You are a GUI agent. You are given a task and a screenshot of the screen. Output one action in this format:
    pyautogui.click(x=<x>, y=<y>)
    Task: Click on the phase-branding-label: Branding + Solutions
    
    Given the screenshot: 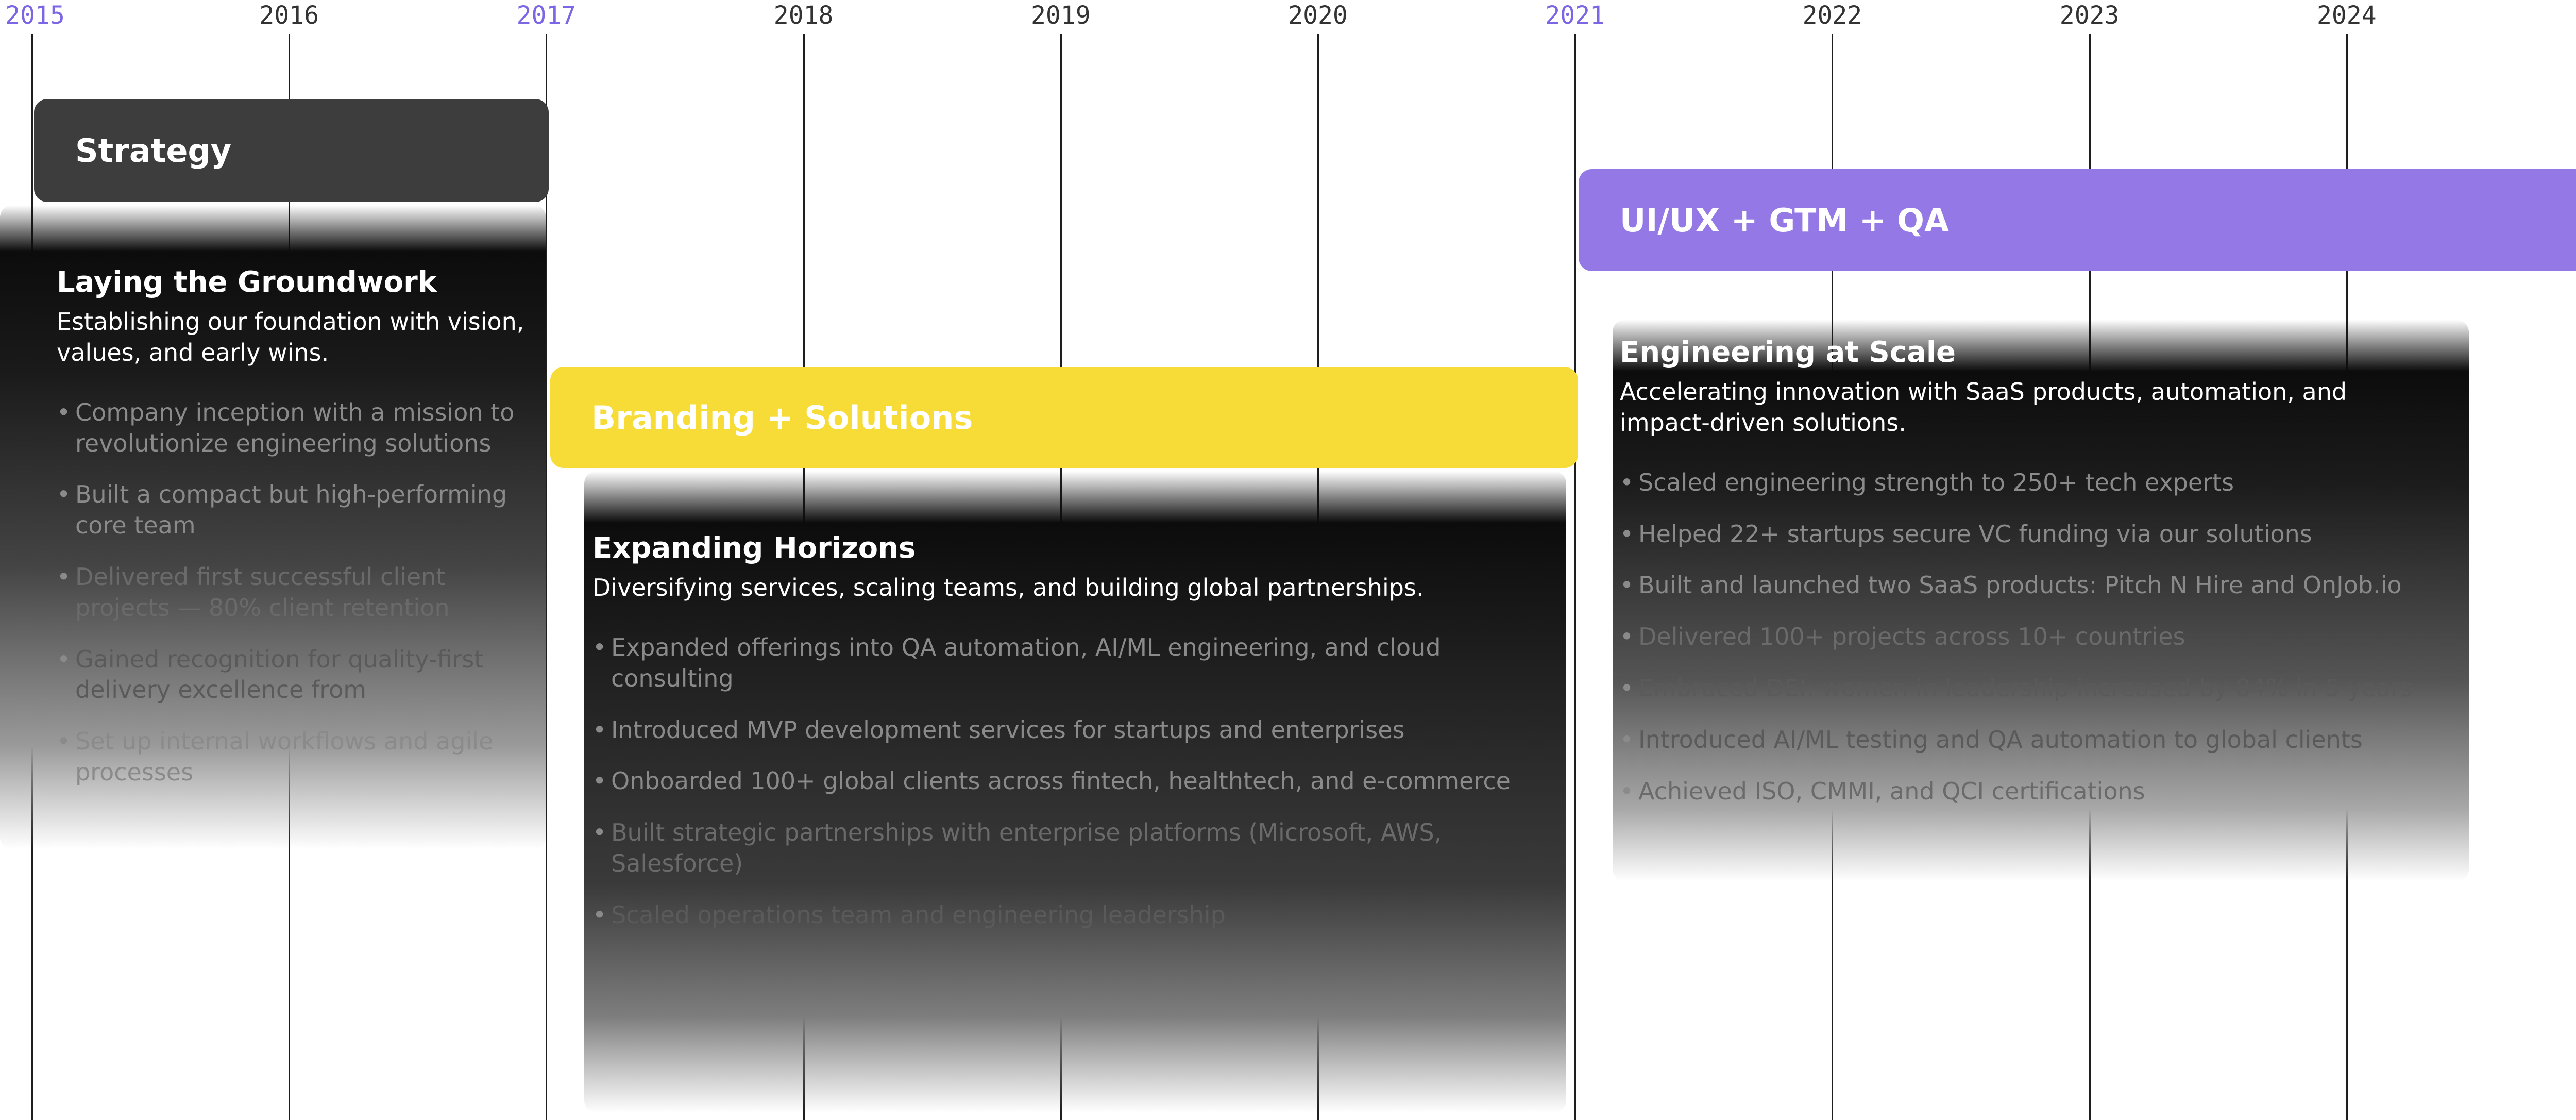 What is the action you would take?
    pyautogui.click(x=782, y=418)
    